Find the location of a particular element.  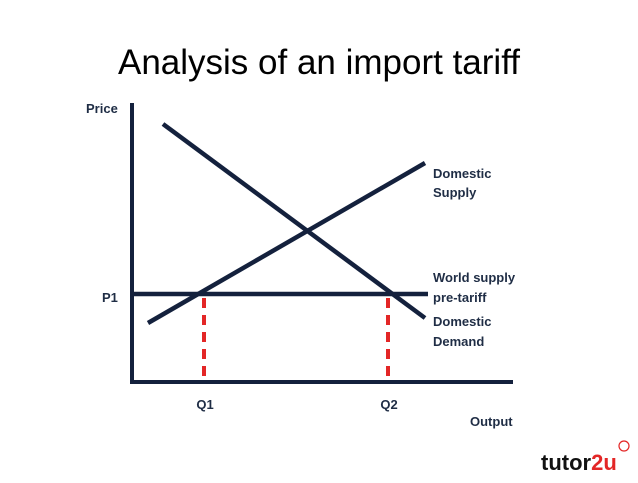

q2-label: Q2 is located at coordinates (388, 404).